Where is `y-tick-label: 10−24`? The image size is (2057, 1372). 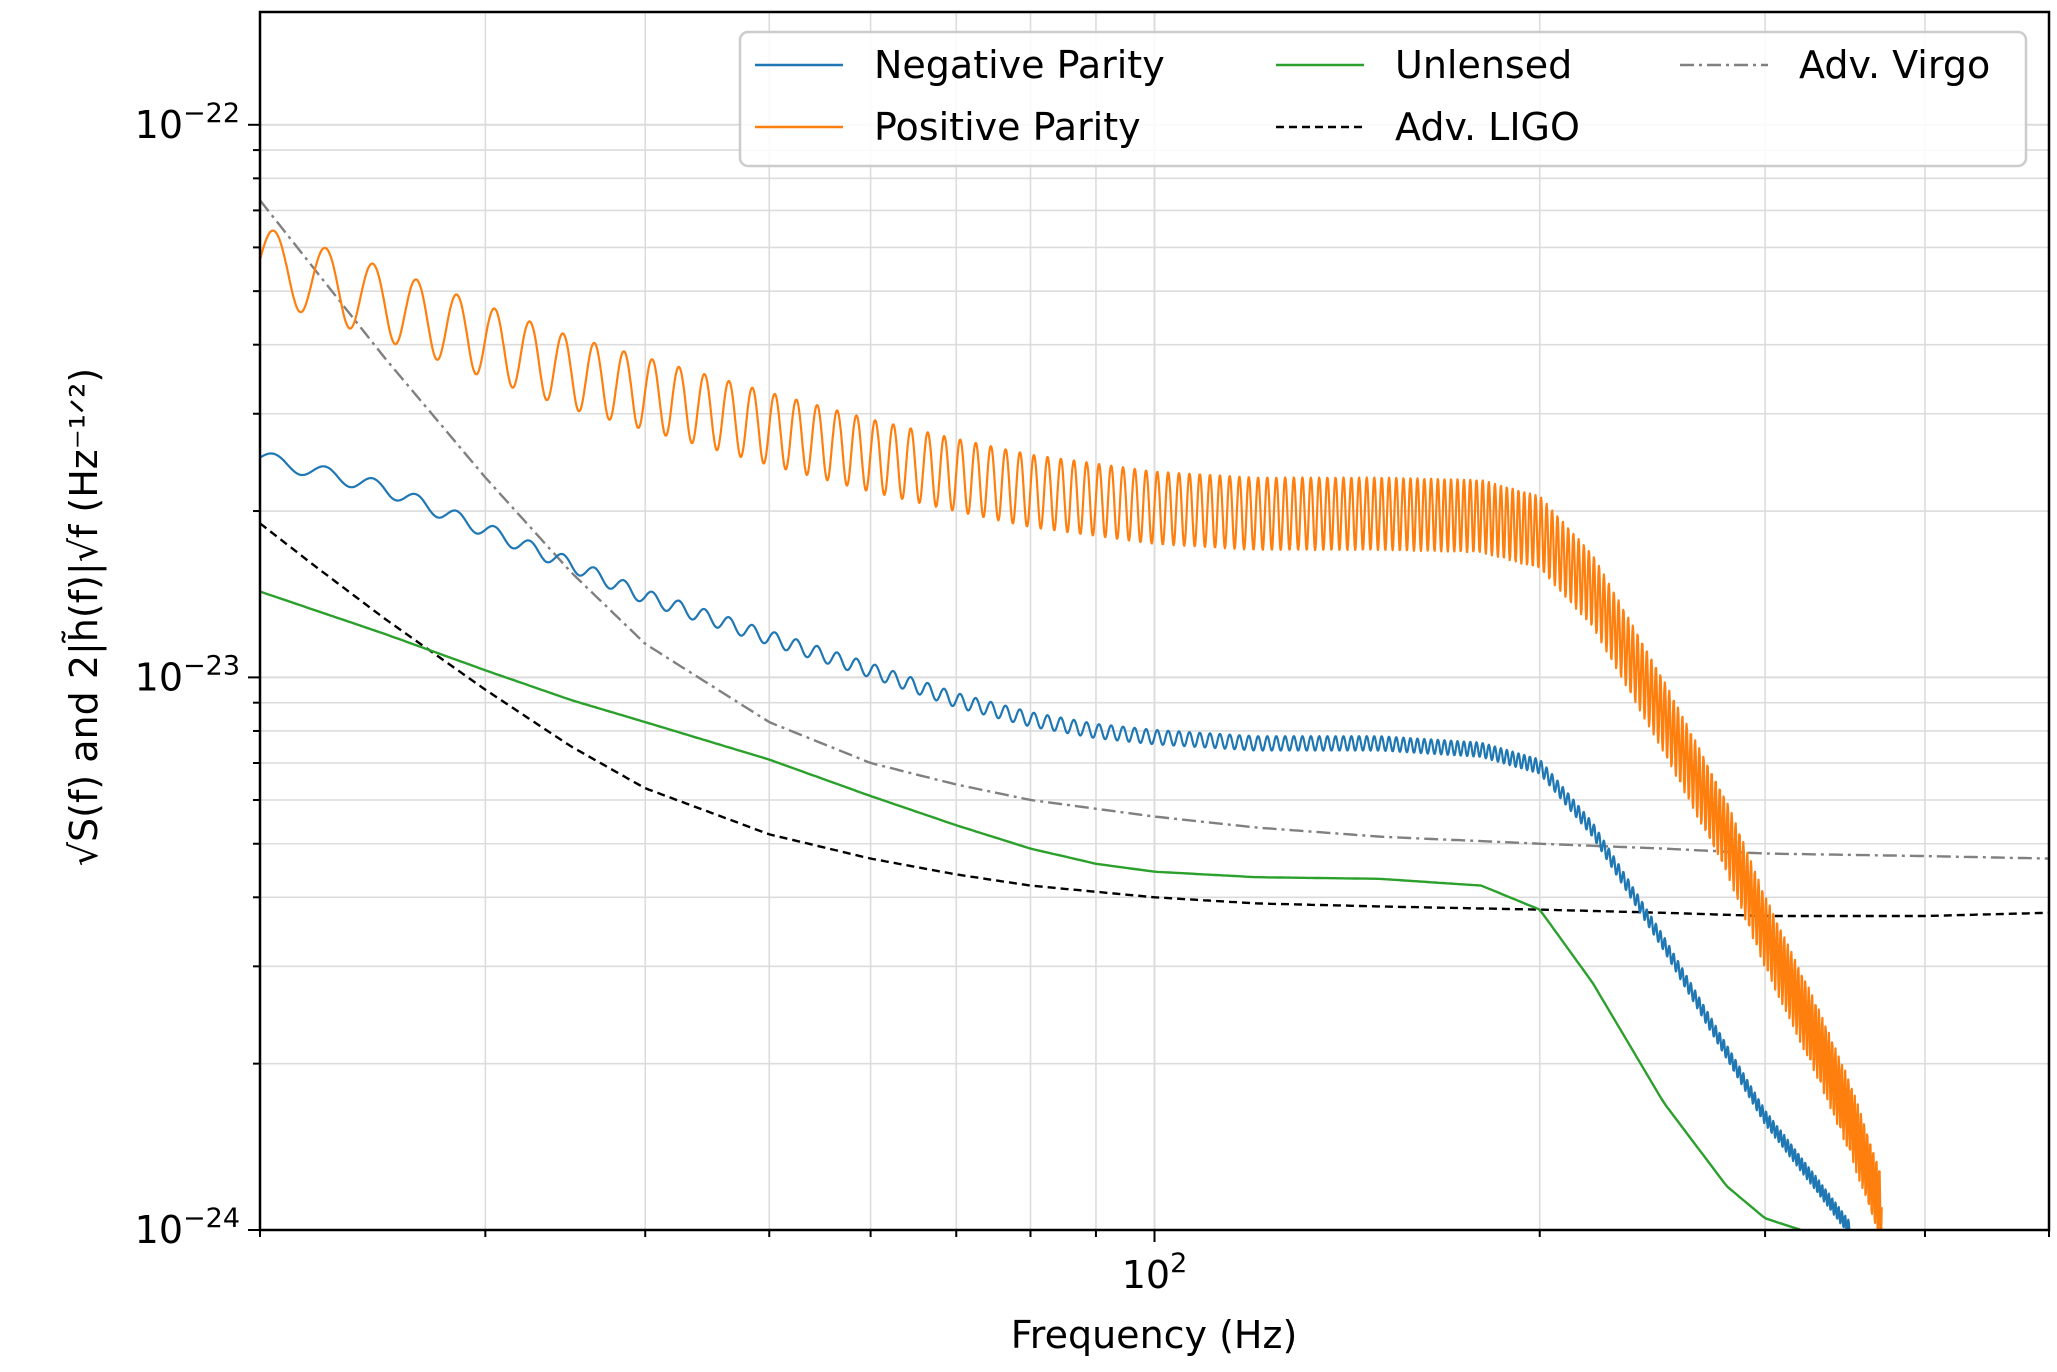
y-tick-label: 10−24 is located at coordinates (187, 1227).